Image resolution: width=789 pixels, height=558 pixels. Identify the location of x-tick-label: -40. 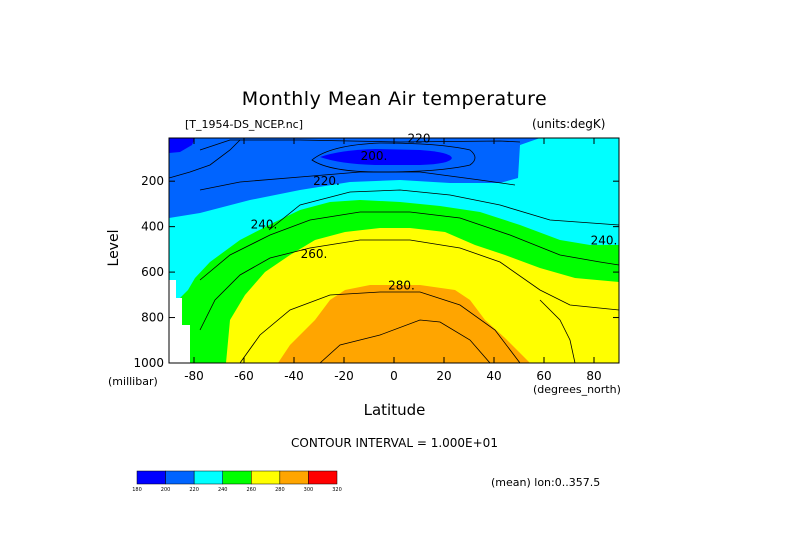
(294, 376).